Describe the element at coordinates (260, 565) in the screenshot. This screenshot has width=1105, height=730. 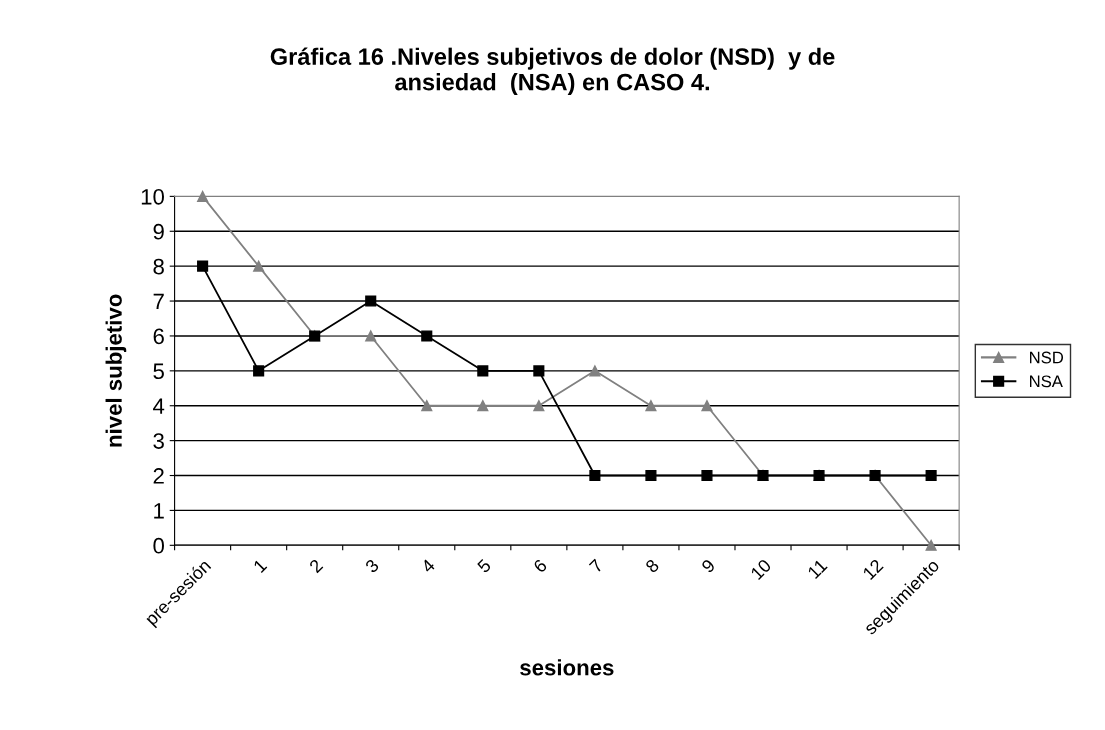
I see `x-tick-label: 1` at that location.